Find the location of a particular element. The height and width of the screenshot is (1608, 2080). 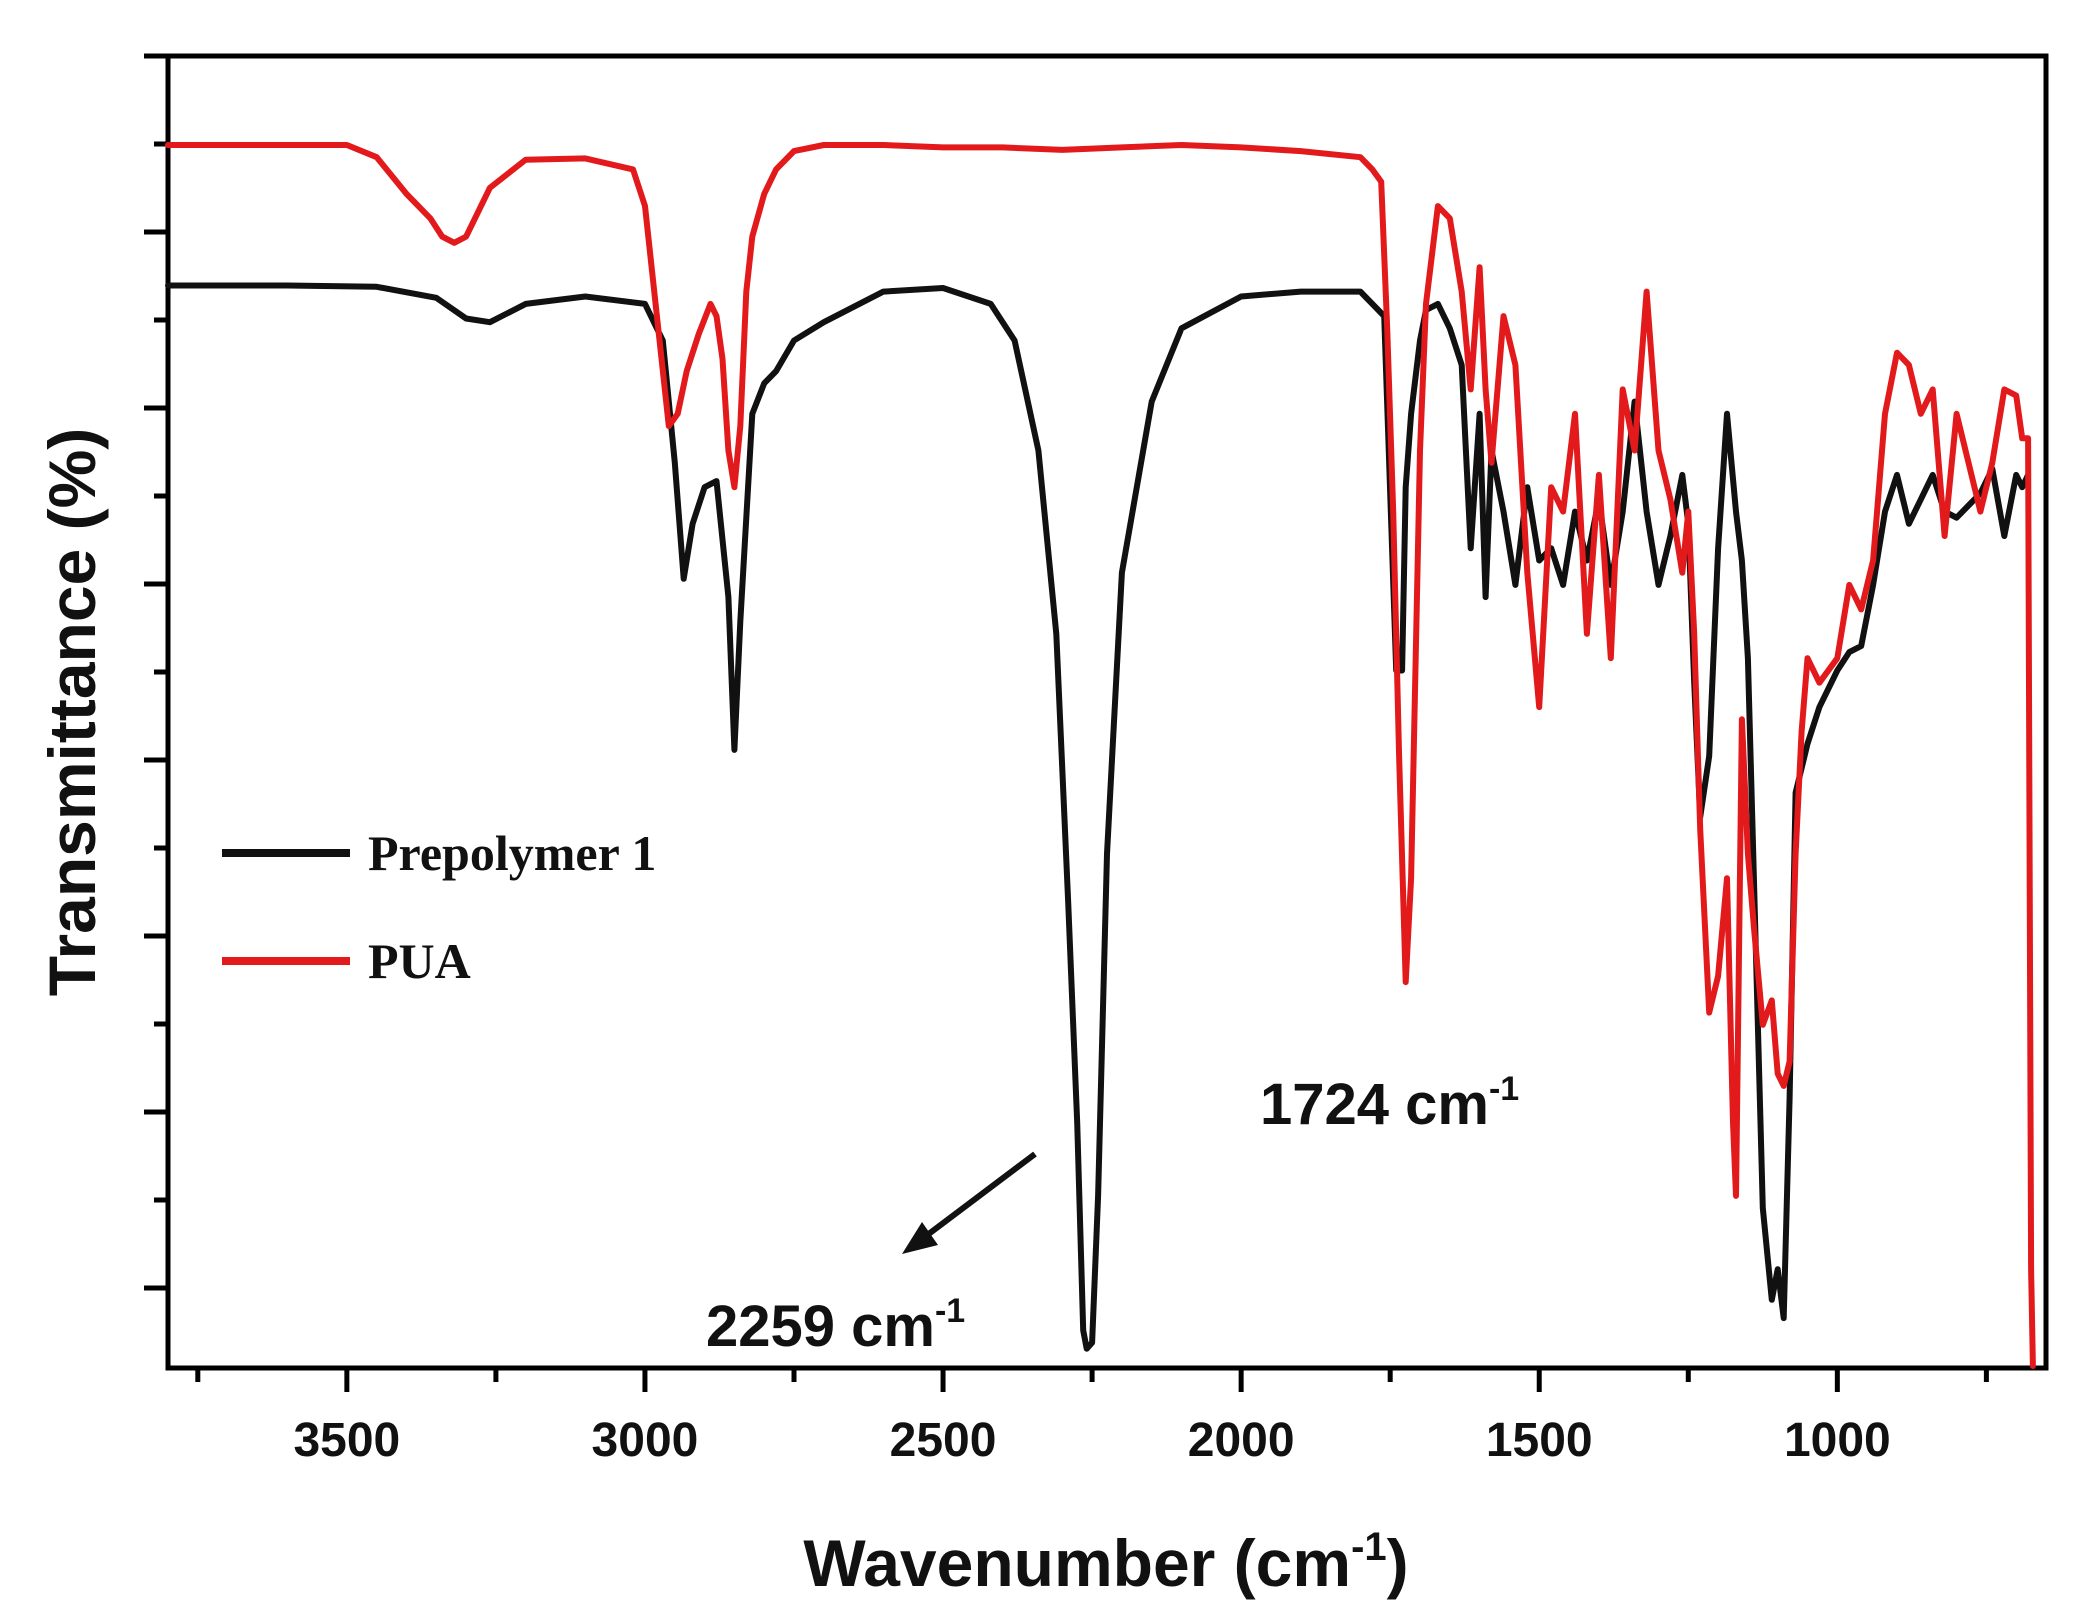

x-axis-label-sup: -1 is located at coordinates (1369, 1547).